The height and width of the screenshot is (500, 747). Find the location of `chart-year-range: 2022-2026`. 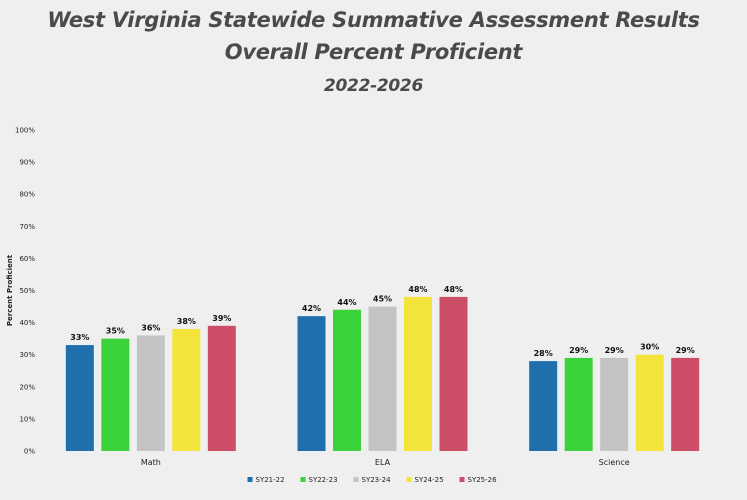

chart-year-range: 2022-2026 is located at coordinates (373, 86).